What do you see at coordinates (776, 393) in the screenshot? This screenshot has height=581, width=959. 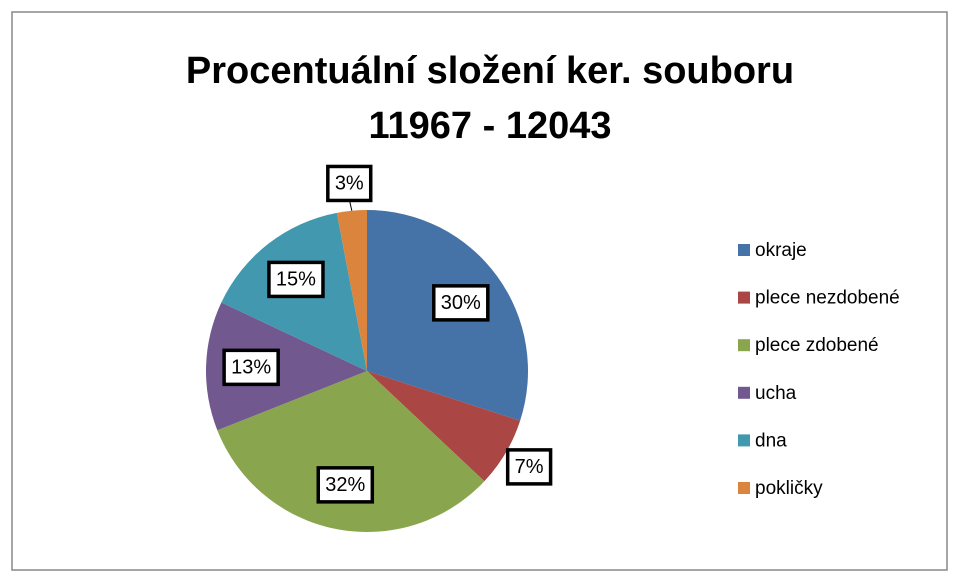 I see `legend-label: ucha` at bounding box center [776, 393].